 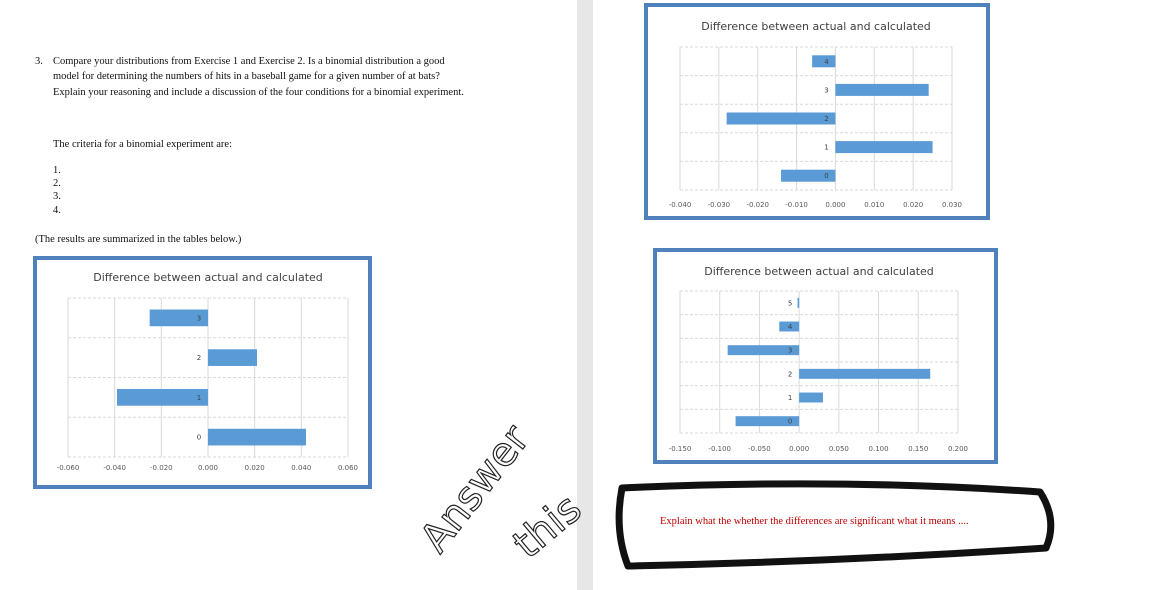 What do you see at coordinates (918, 449) in the screenshot?
I see `x-tick-label: 0.150` at bounding box center [918, 449].